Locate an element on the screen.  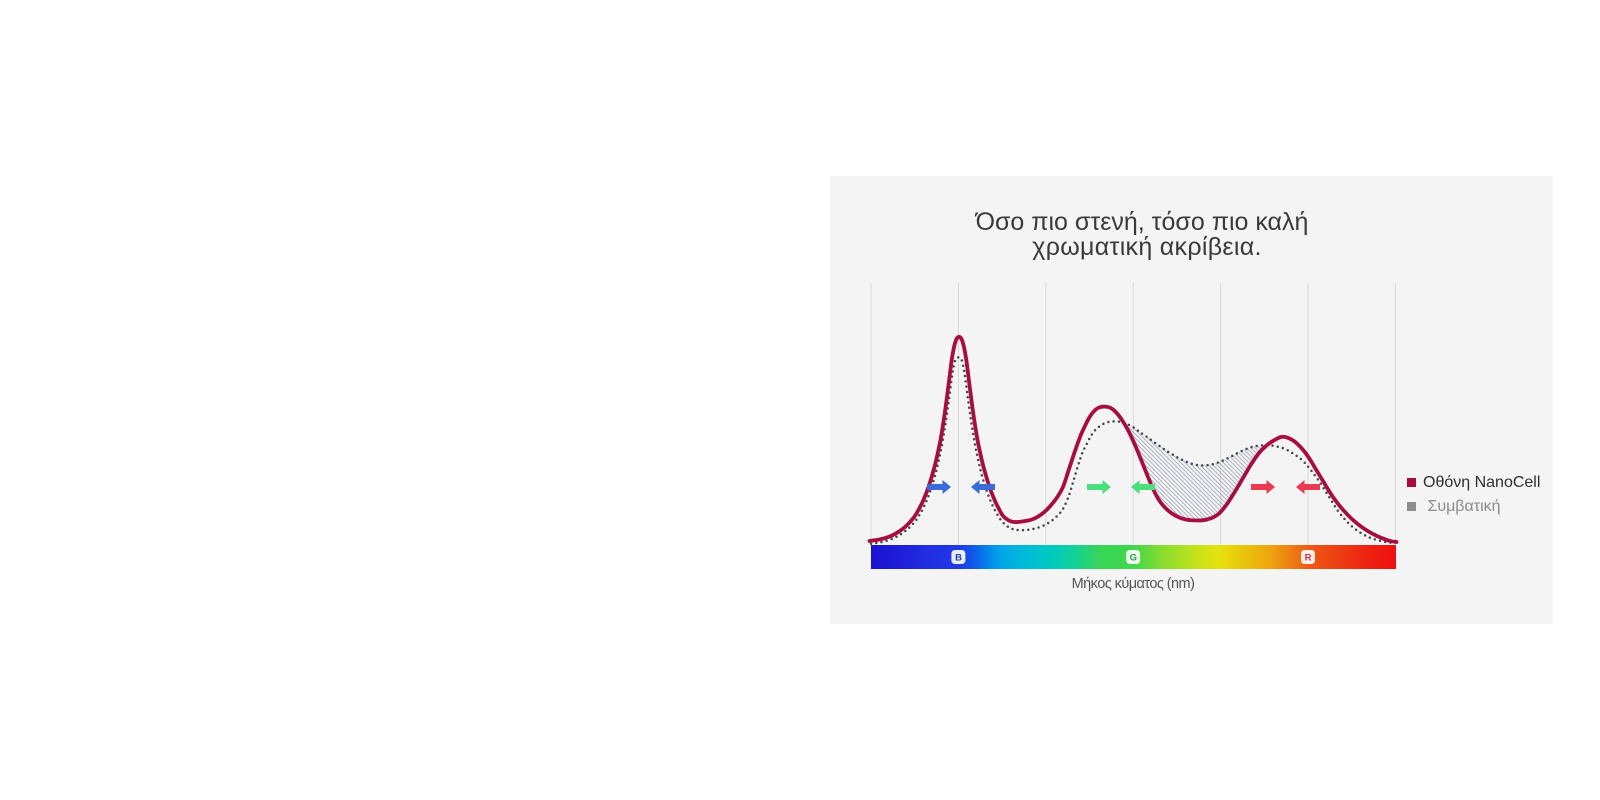
svg-text: B is located at coordinates (958, 558).